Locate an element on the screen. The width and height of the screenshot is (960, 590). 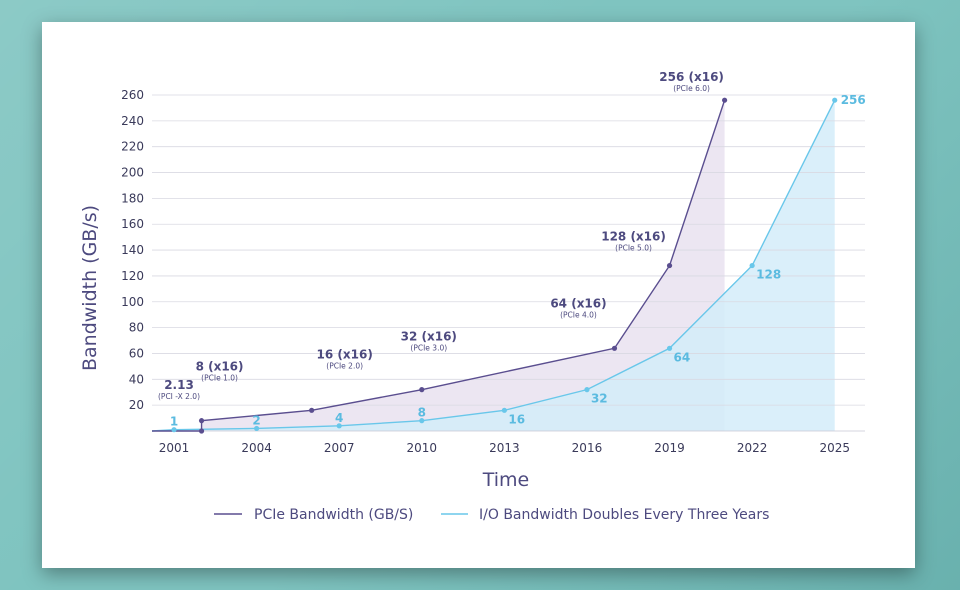
io-data-label: 8 is located at coordinates (422, 413).